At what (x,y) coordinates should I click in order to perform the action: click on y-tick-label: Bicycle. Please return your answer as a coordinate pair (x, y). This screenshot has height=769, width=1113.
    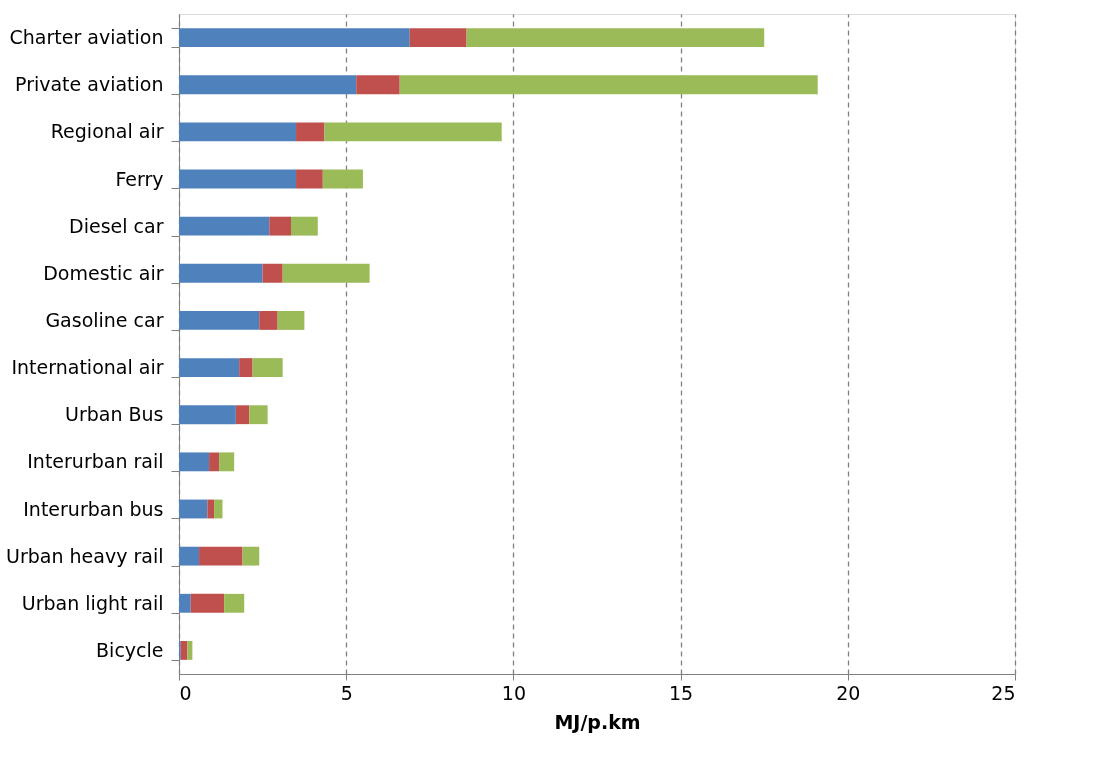
    Looking at the image, I should click on (130, 649).